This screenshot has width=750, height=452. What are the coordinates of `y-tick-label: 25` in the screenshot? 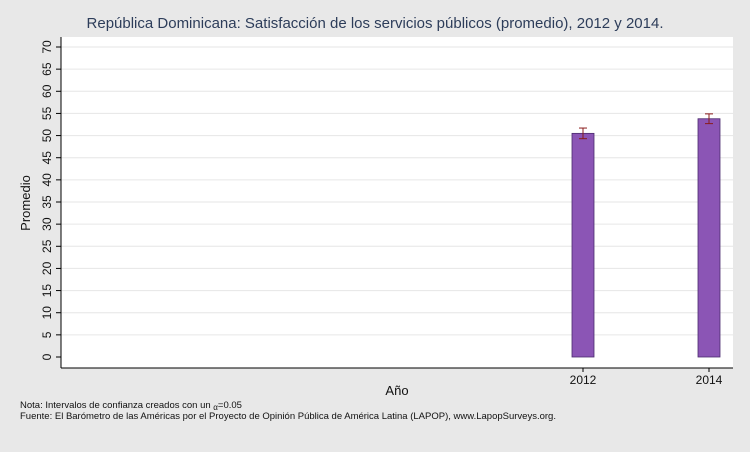 It's located at (47, 246).